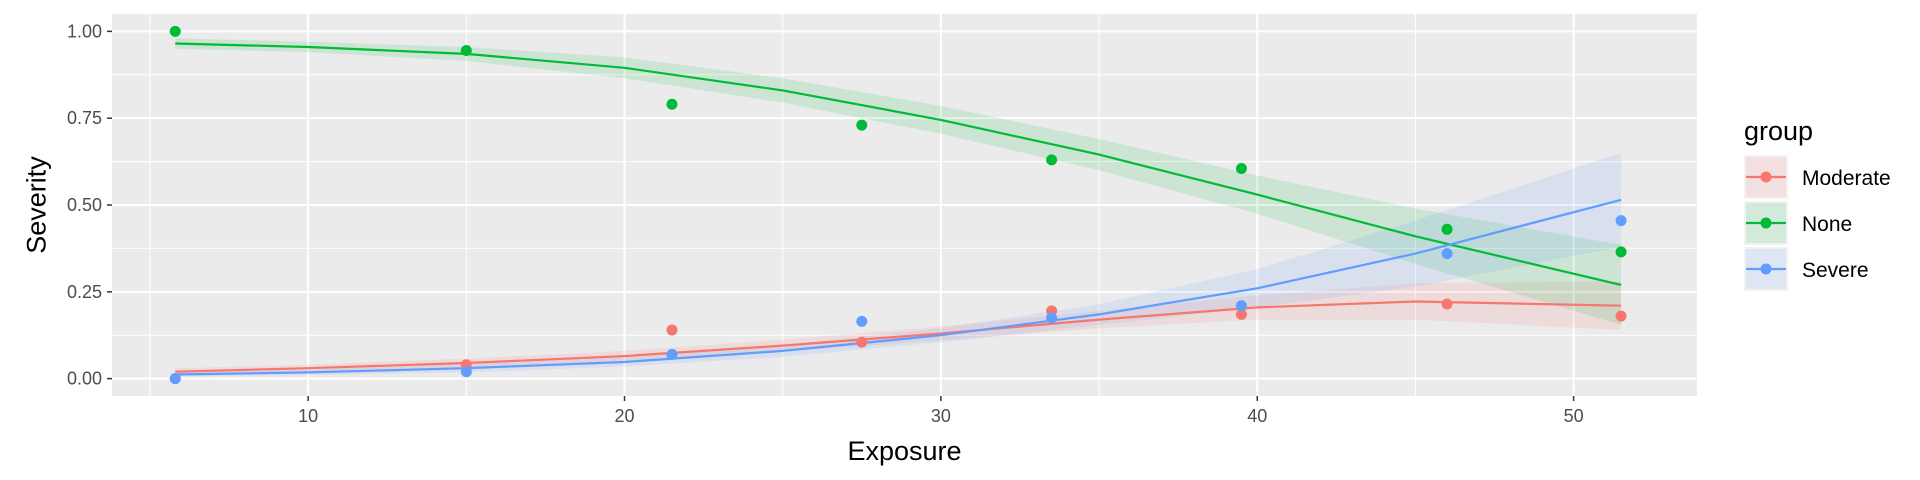  Describe the element at coordinates (1827, 224) in the screenshot. I see `legend-label-none: None` at that location.